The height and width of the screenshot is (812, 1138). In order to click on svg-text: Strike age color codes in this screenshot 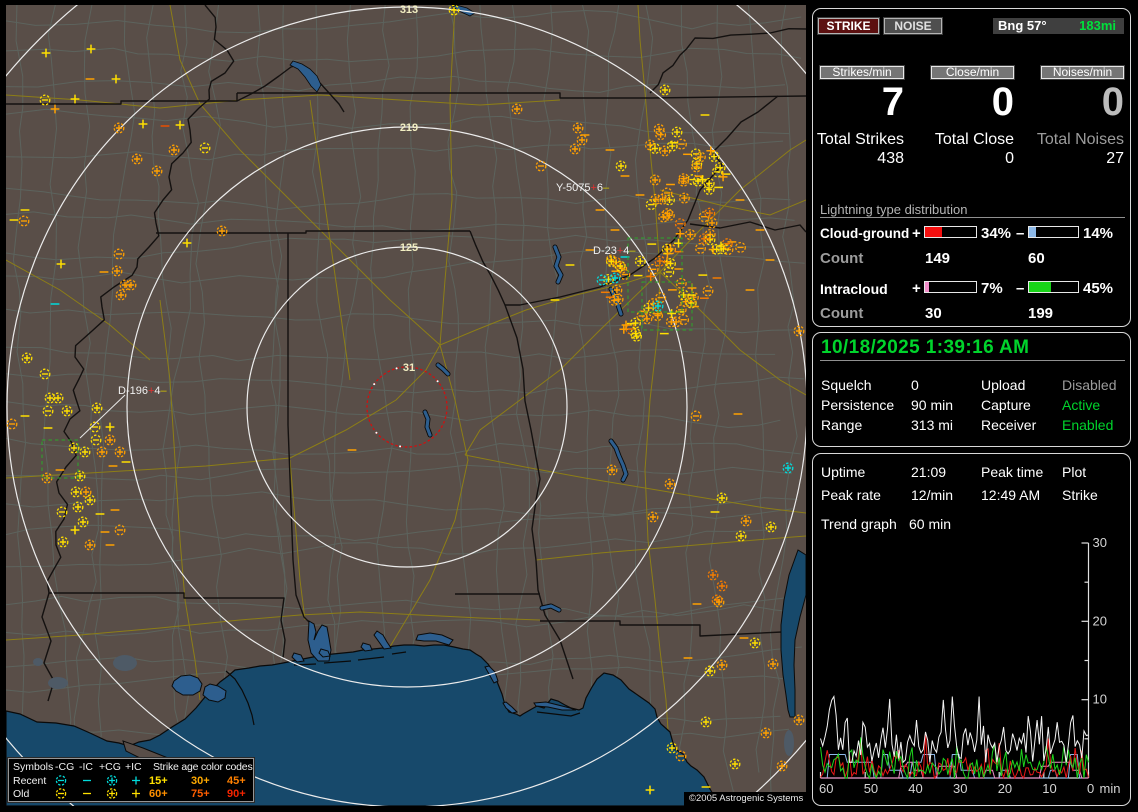, I will do `click(203, 767)`.